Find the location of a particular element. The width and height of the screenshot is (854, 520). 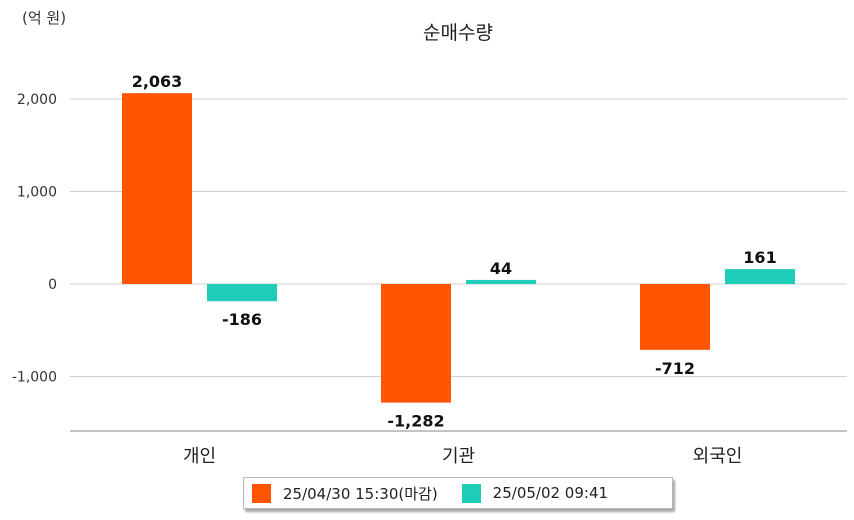

data-label: -1,282 is located at coordinates (415, 421).